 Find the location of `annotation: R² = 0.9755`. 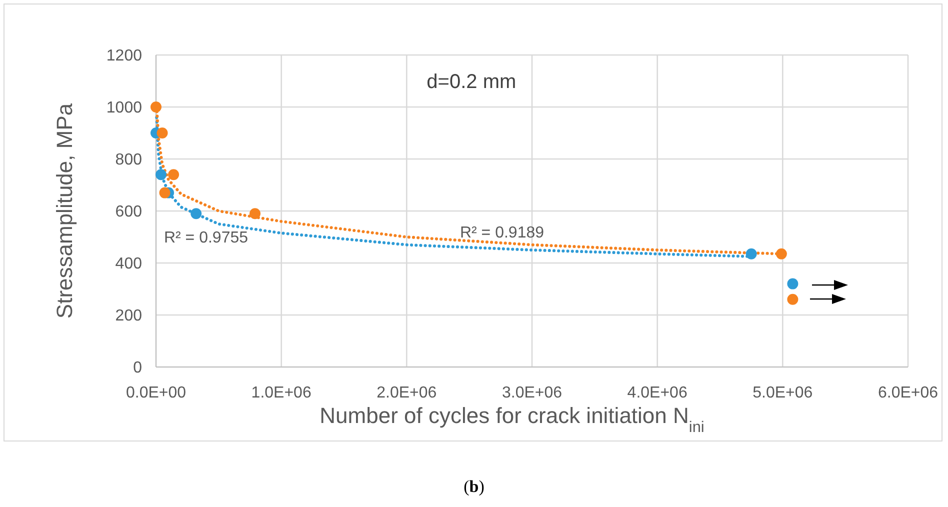

annotation: R² = 0.9755 is located at coordinates (206, 238).